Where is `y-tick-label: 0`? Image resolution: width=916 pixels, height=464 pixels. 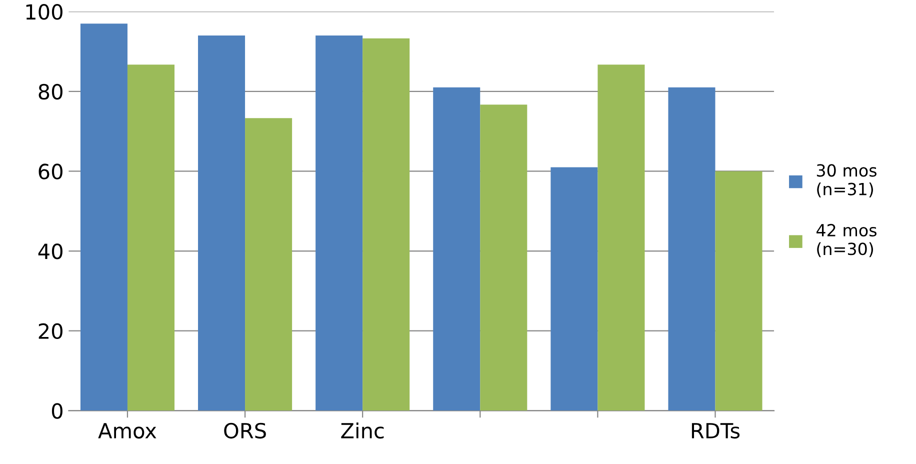
y-tick-label: 0 is located at coordinates (57, 411).